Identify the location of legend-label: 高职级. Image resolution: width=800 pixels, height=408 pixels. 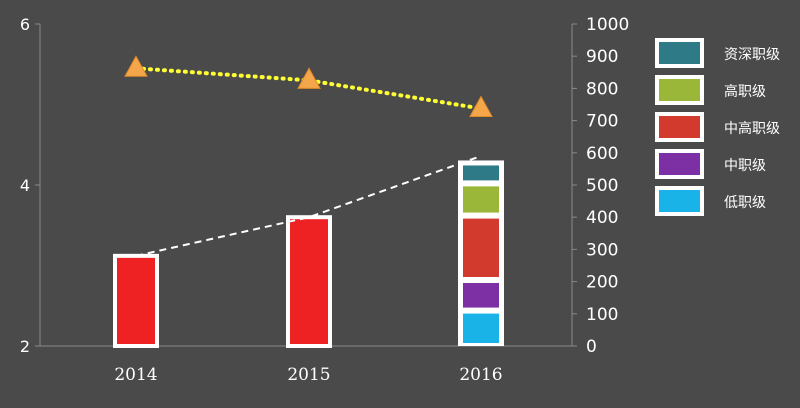
(745, 91).